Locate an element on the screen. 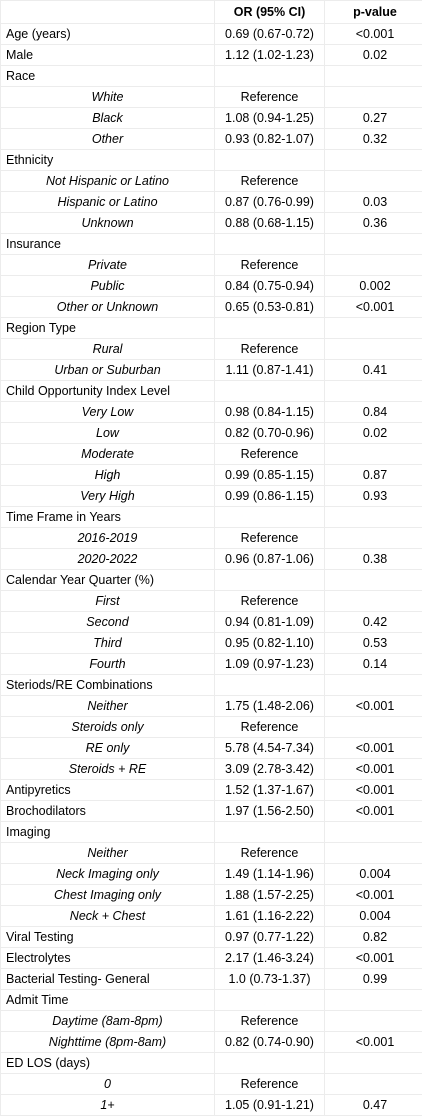  table-row: Race is located at coordinates (211, 76).